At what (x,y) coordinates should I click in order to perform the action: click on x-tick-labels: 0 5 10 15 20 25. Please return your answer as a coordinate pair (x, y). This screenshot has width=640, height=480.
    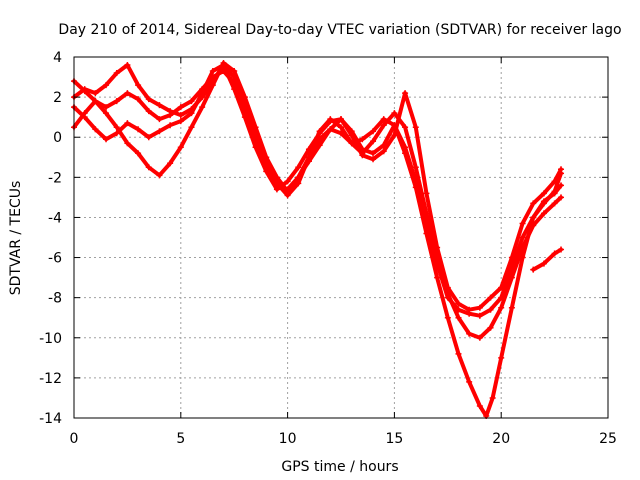
    Looking at the image, I should click on (343, 439).